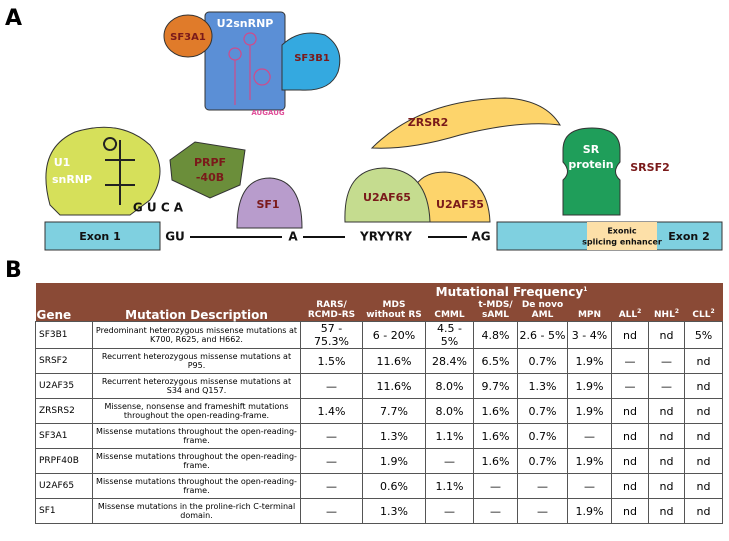 Image resolution: width=729 pixels, height=541 pixels. What do you see at coordinates (210, 177) in the screenshot?
I see `label: -40B` at bounding box center [210, 177].